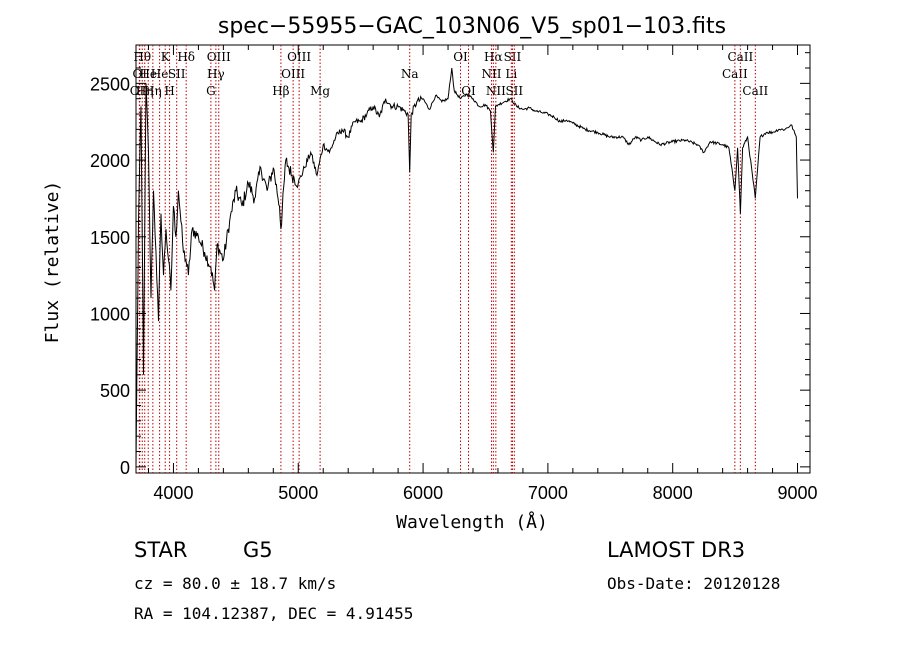 The height and width of the screenshot is (649, 900). What do you see at coordinates (258, 550) in the screenshot?
I see `object-subclass: G5` at bounding box center [258, 550].